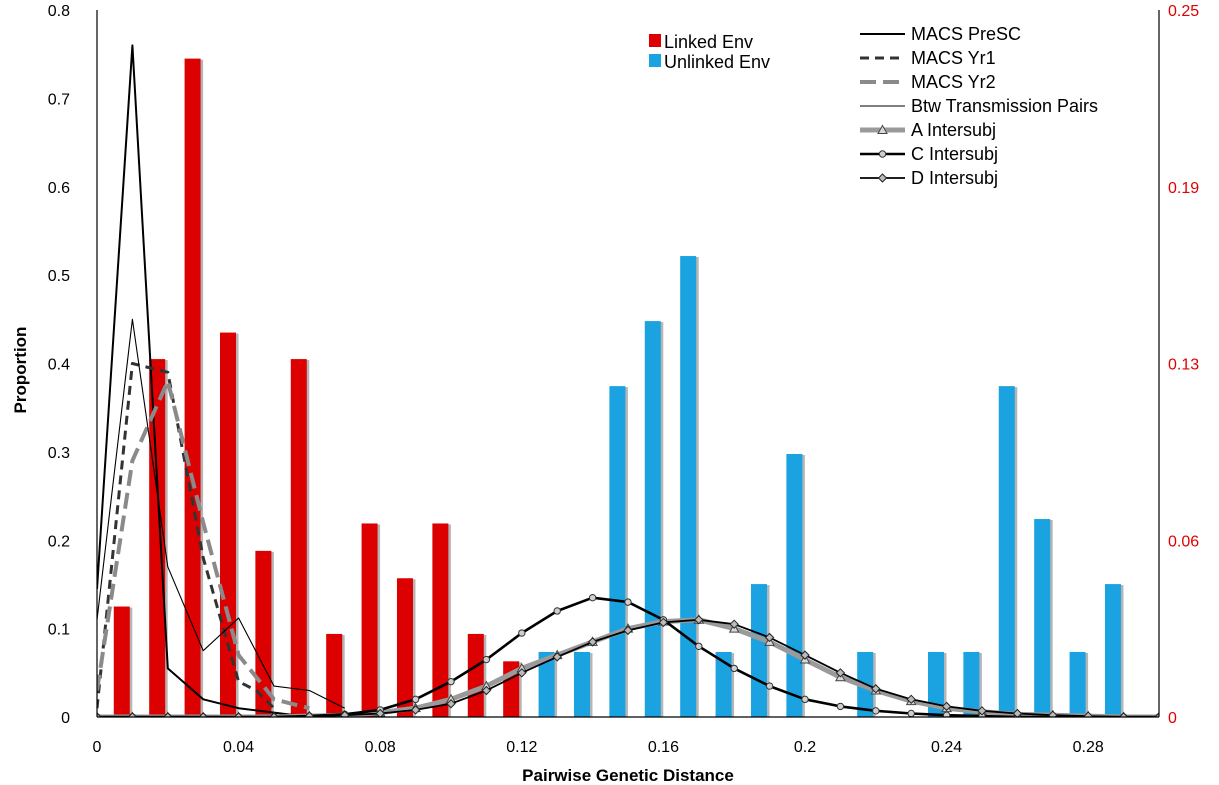  I want to click on y-left-tick-label: 0.8, so click(59, 11).